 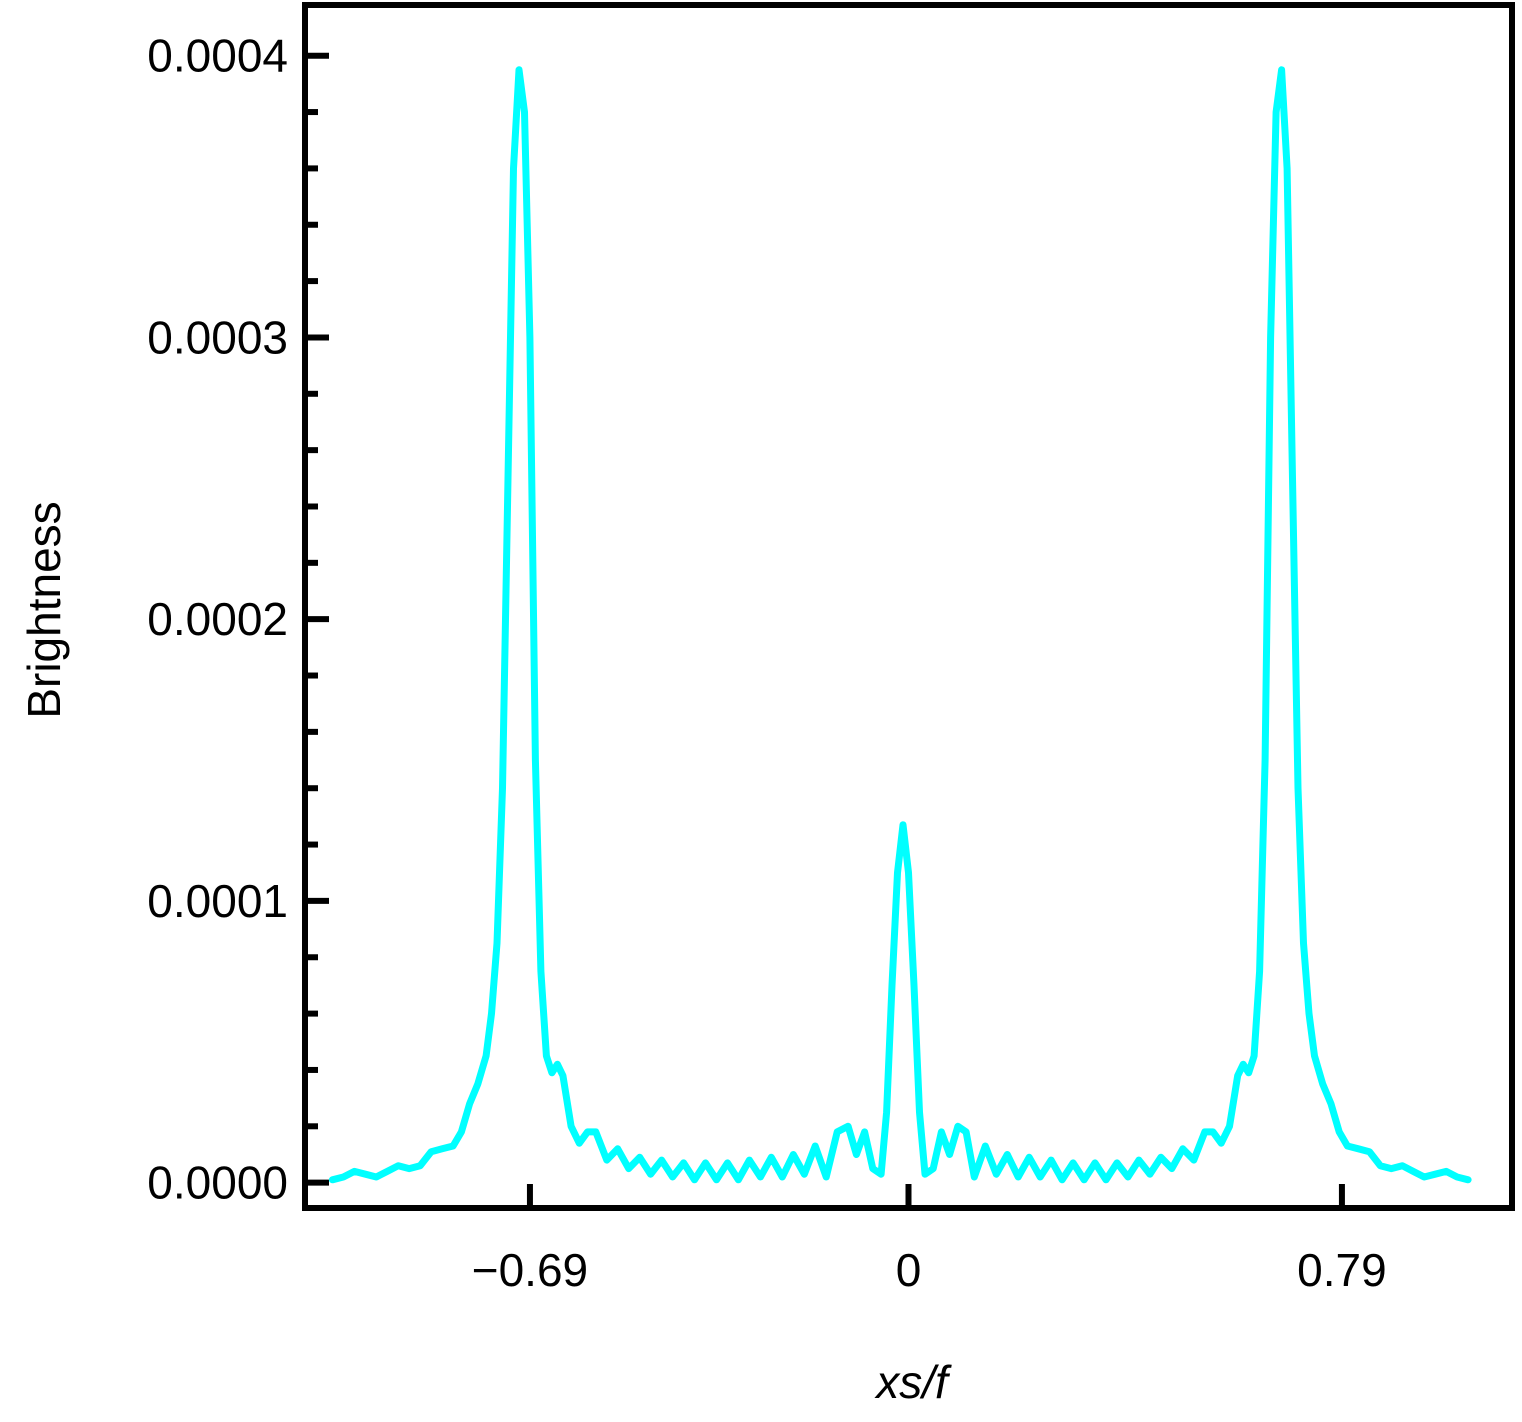 I want to click on y-axis-title: Brightness, so click(x=44, y=609).